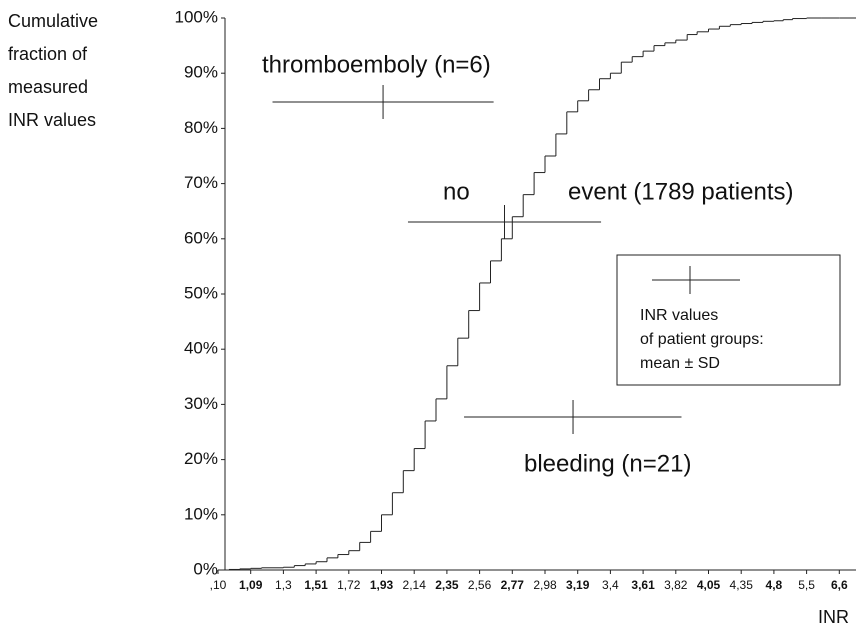 Image resolution: width=856 pixels, height=634 pixels. What do you see at coordinates (447, 585) in the screenshot?
I see `x-tick-label: 2,35` at bounding box center [447, 585].